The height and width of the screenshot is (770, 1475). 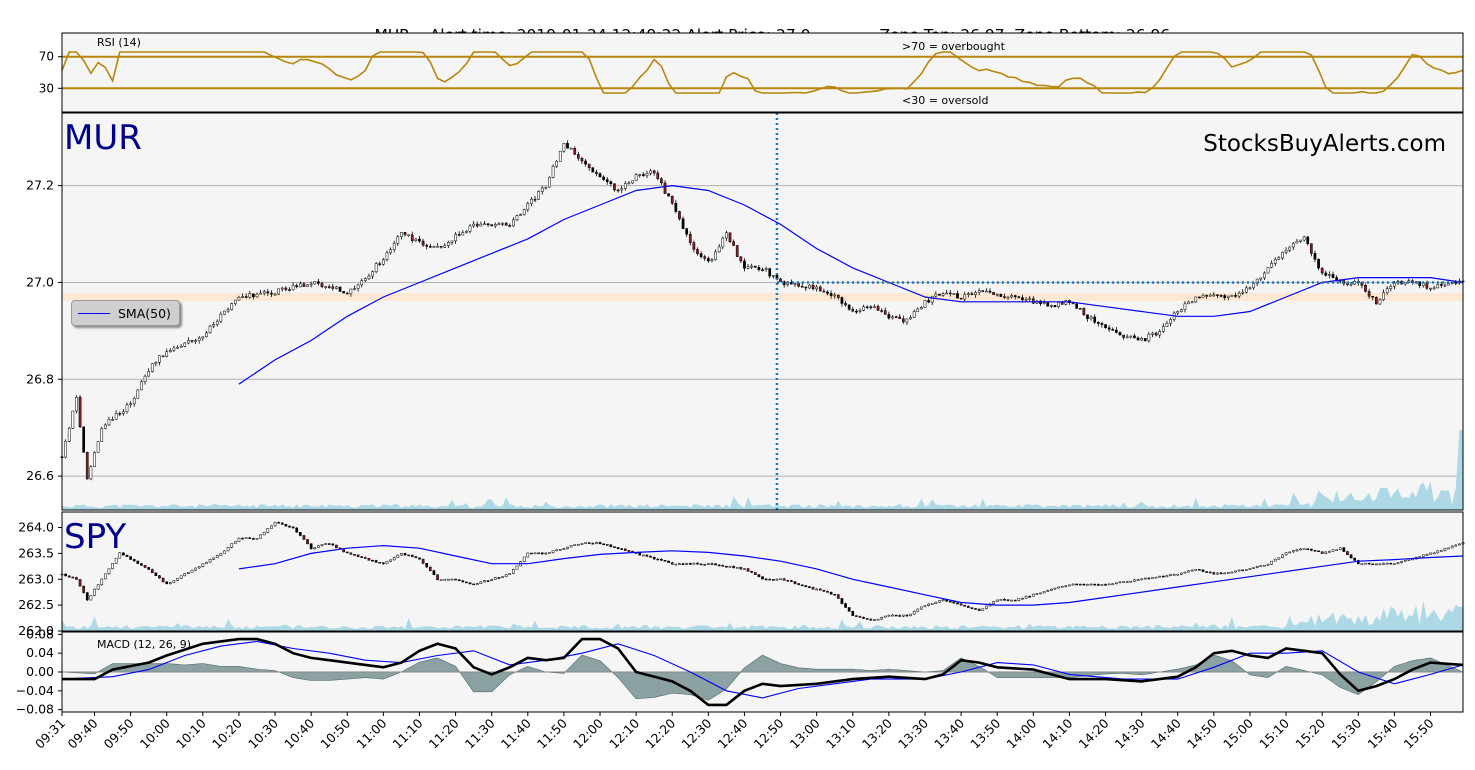 I want to click on x-tick-label-14: 11:50, so click(x=552, y=733).